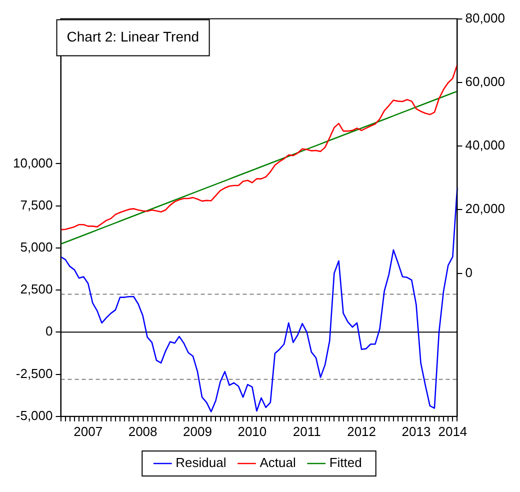  Describe the element at coordinates (36, 204) in the screenshot. I see `y-tick-label: 7,500` at that location.